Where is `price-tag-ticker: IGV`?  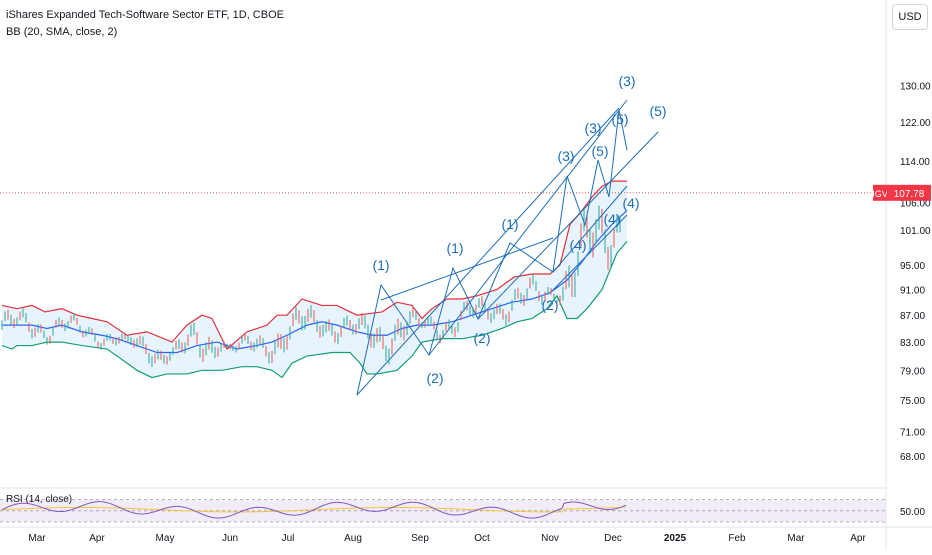
price-tag-ticker: IGV is located at coordinates (880, 194).